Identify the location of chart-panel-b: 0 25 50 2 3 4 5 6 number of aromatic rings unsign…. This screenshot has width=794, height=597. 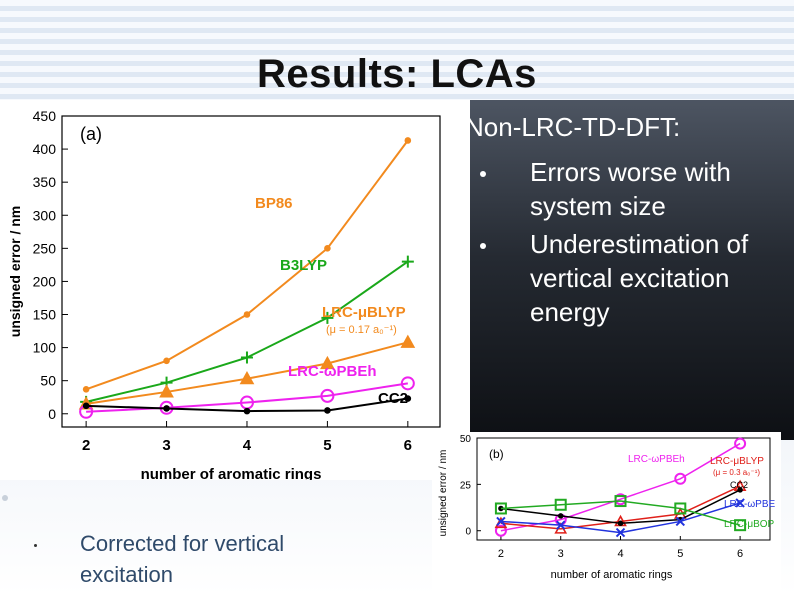
(606, 512).